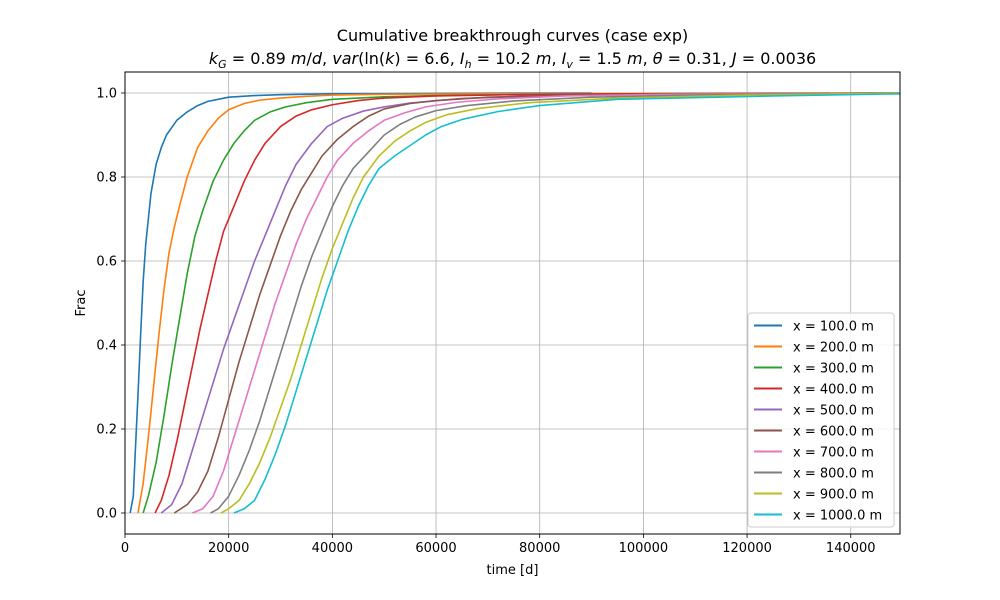 The height and width of the screenshot is (600, 1000). I want to click on legend-label: x = 1000.0 m, so click(837, 516).